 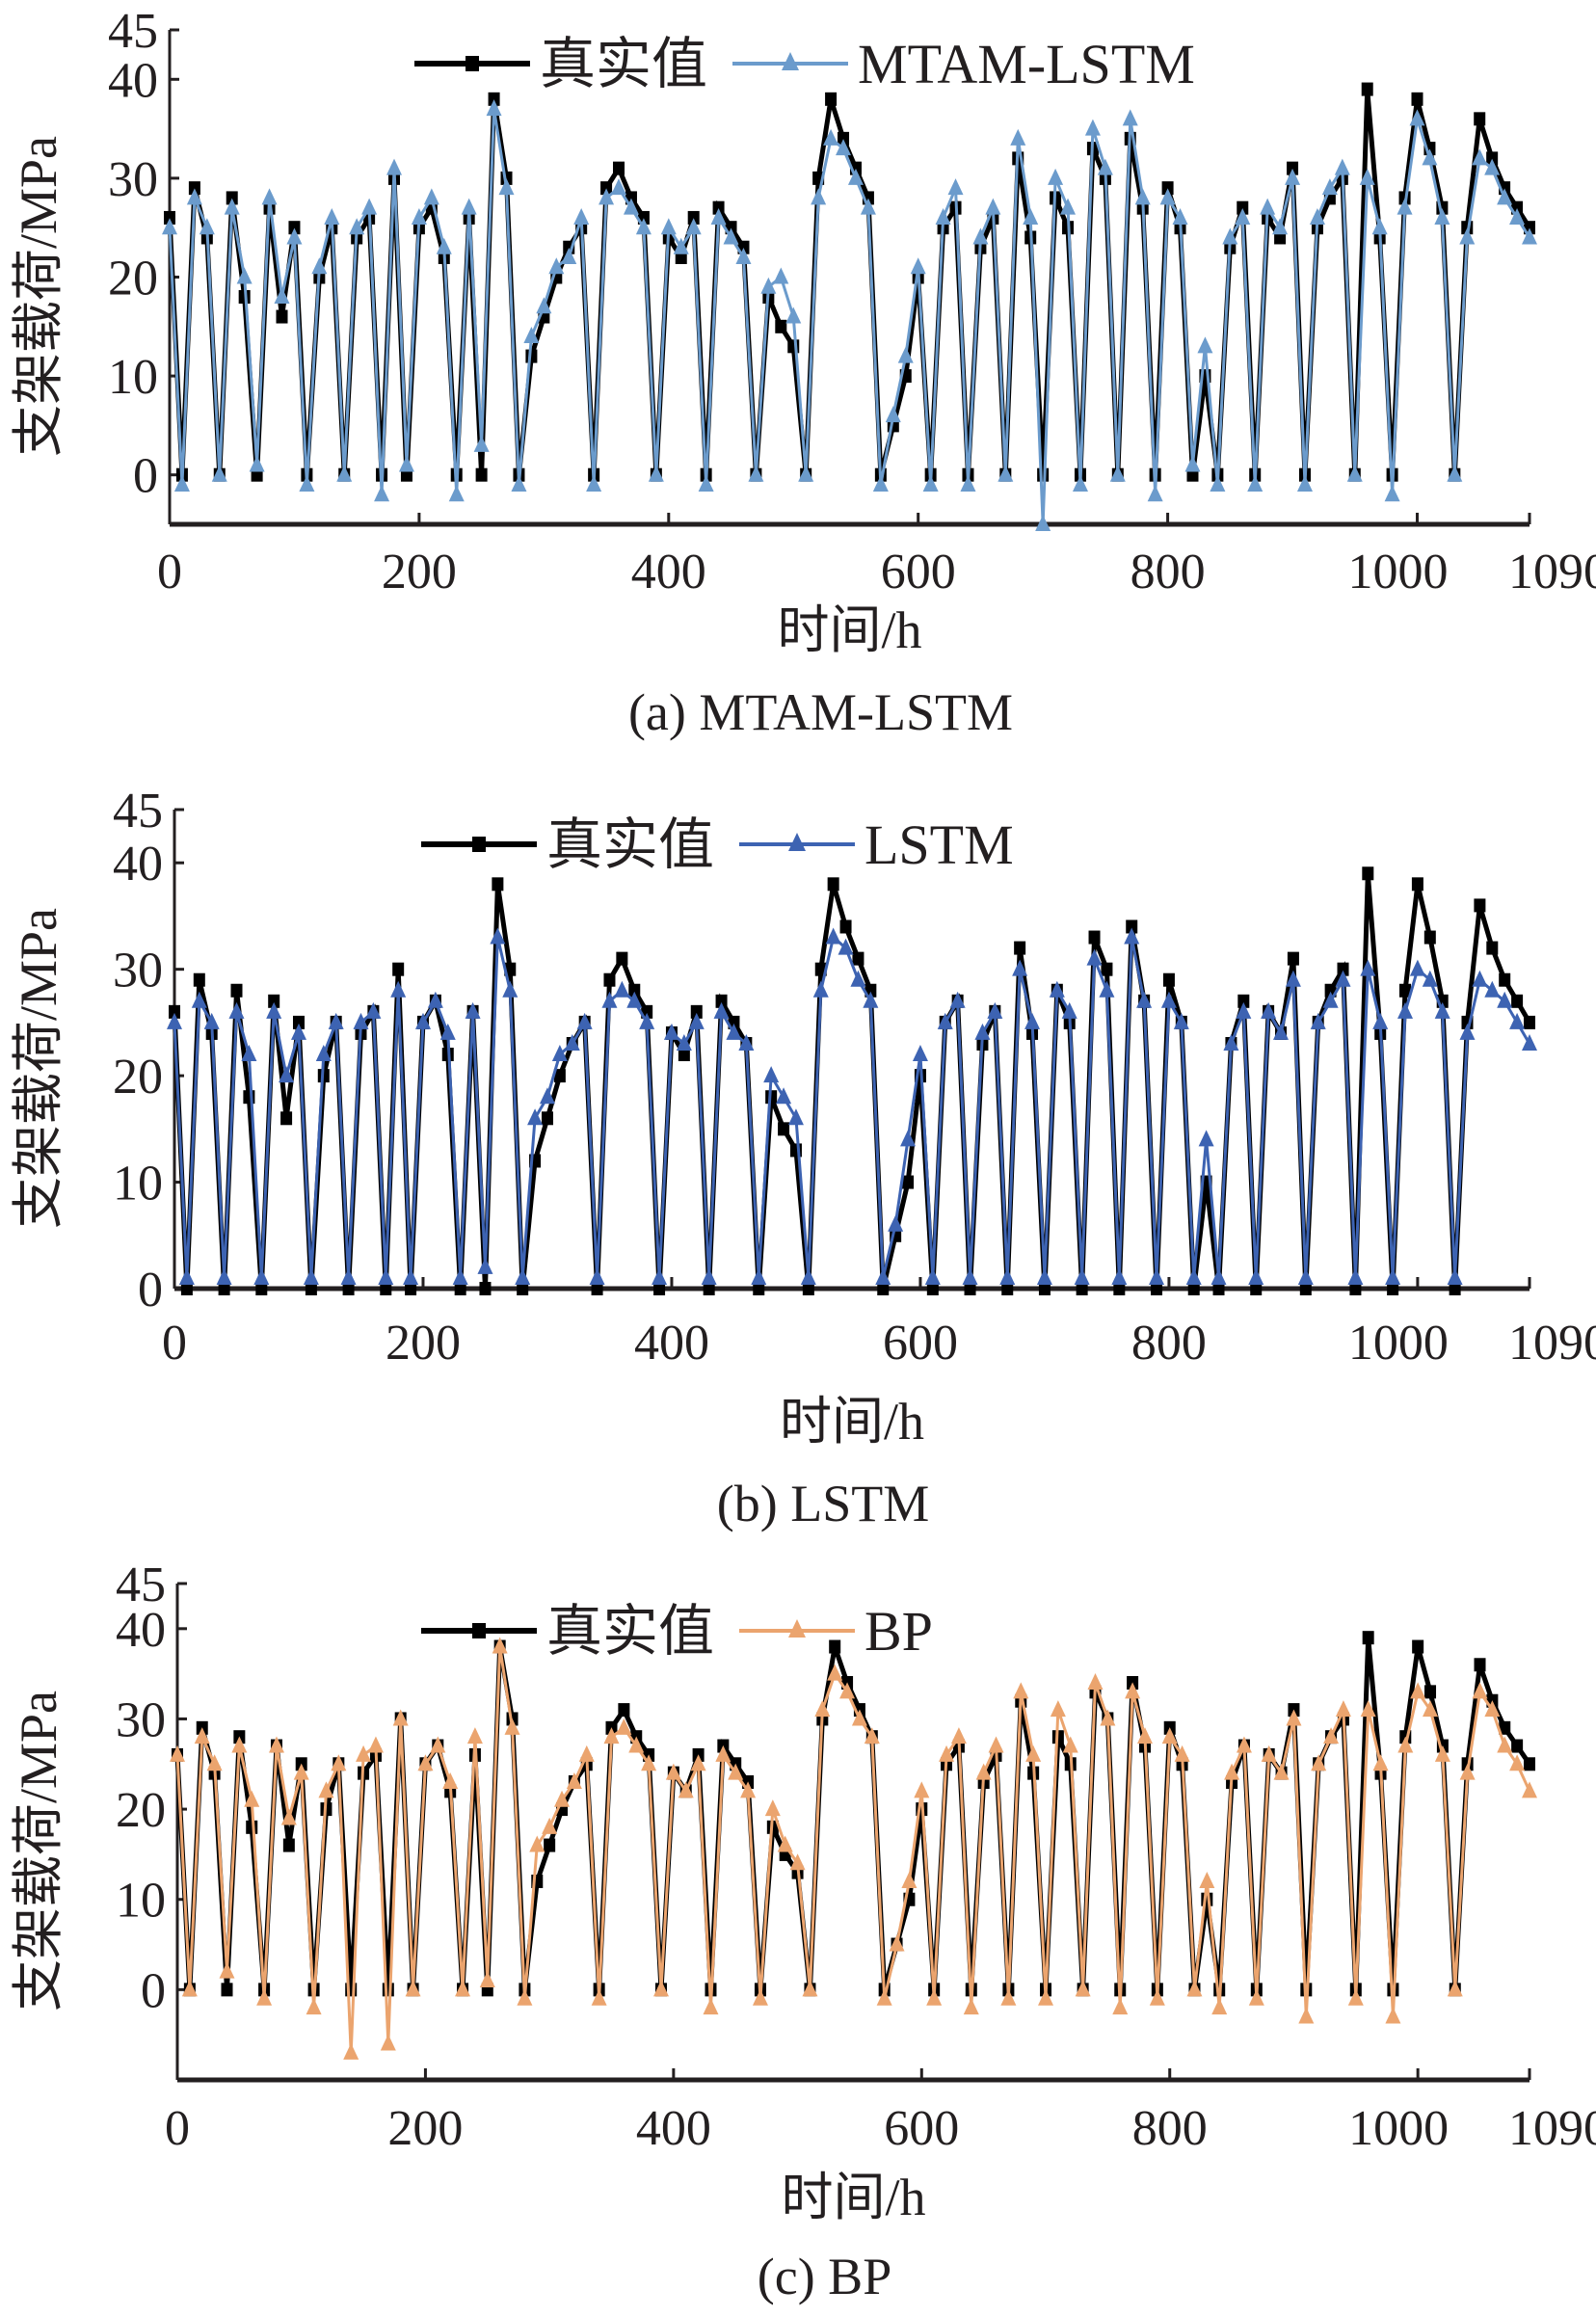 I want to click on x-tick-label: 1090, so click(x=1552, y=2128).